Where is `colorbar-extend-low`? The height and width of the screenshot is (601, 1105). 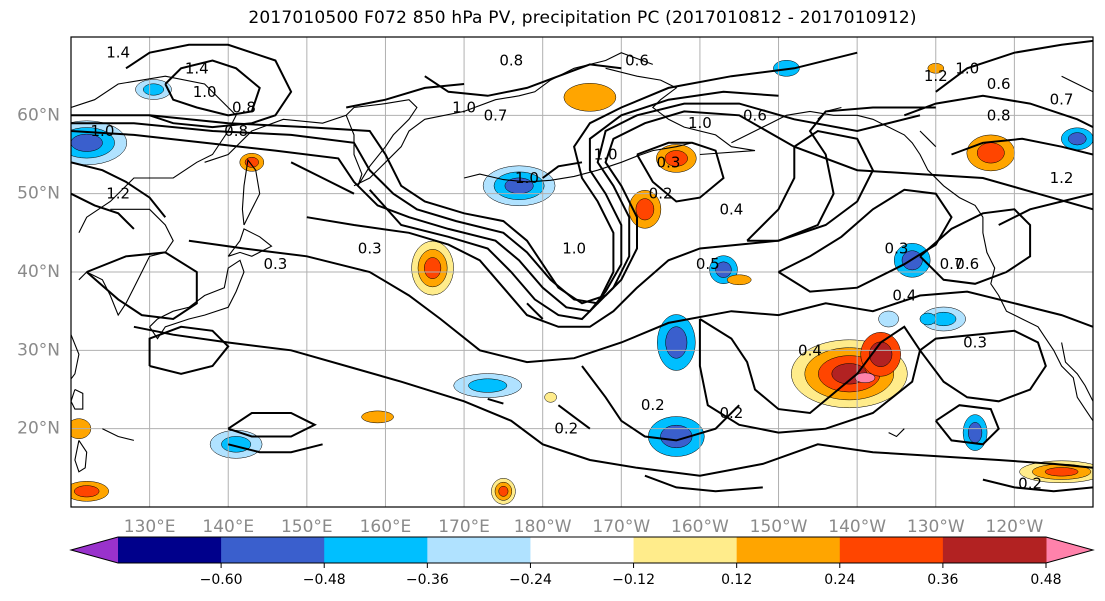
colorbar-extend-low is located at coordinates (94, 550).